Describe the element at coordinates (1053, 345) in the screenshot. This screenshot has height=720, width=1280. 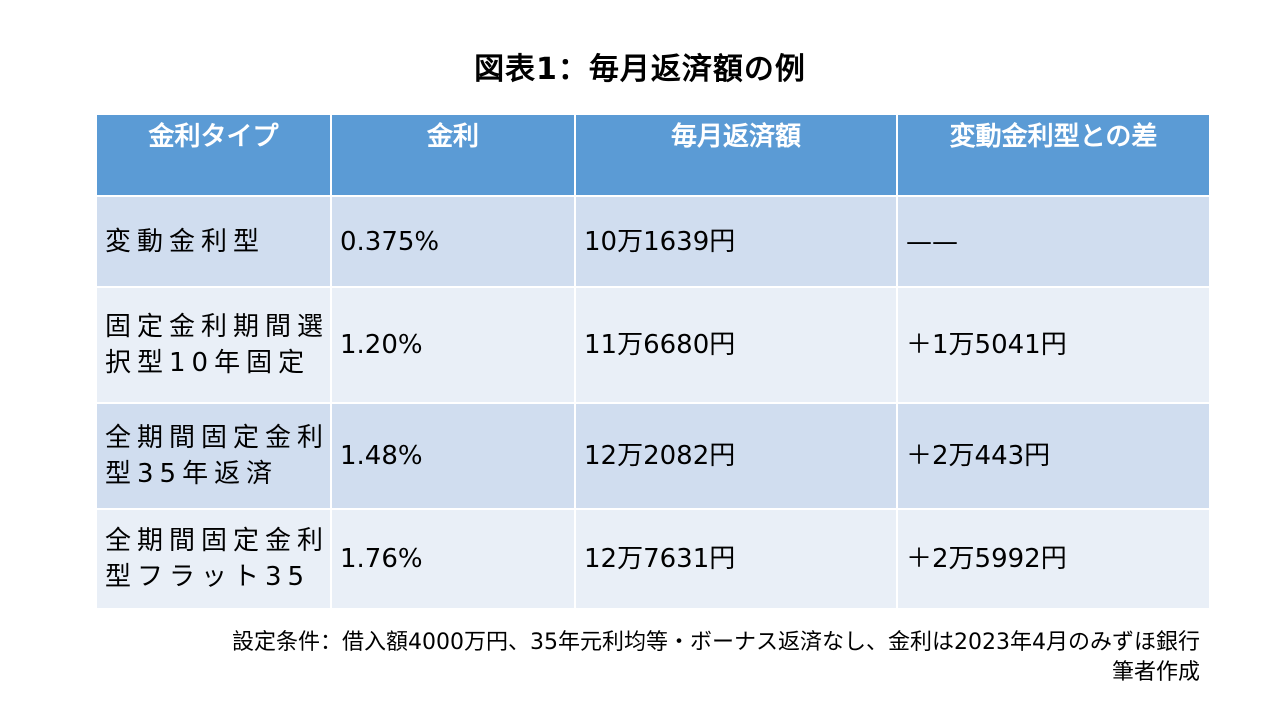
I see `cell-diff: ＋1万5041円` at that location.